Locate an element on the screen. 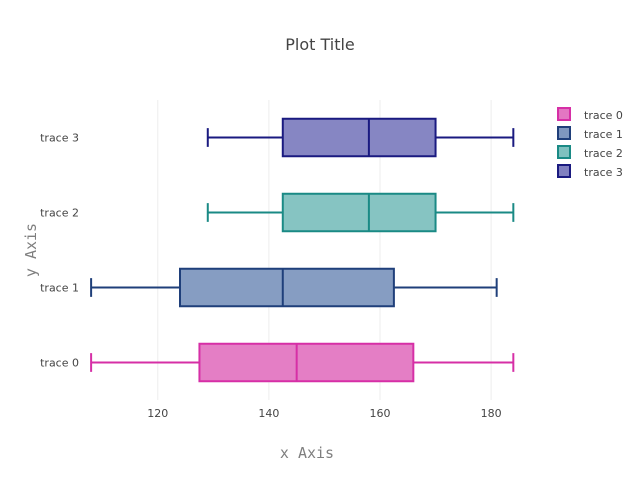  x-tick-labels: 120 140 160 180 is located at coordinates (324, 413).